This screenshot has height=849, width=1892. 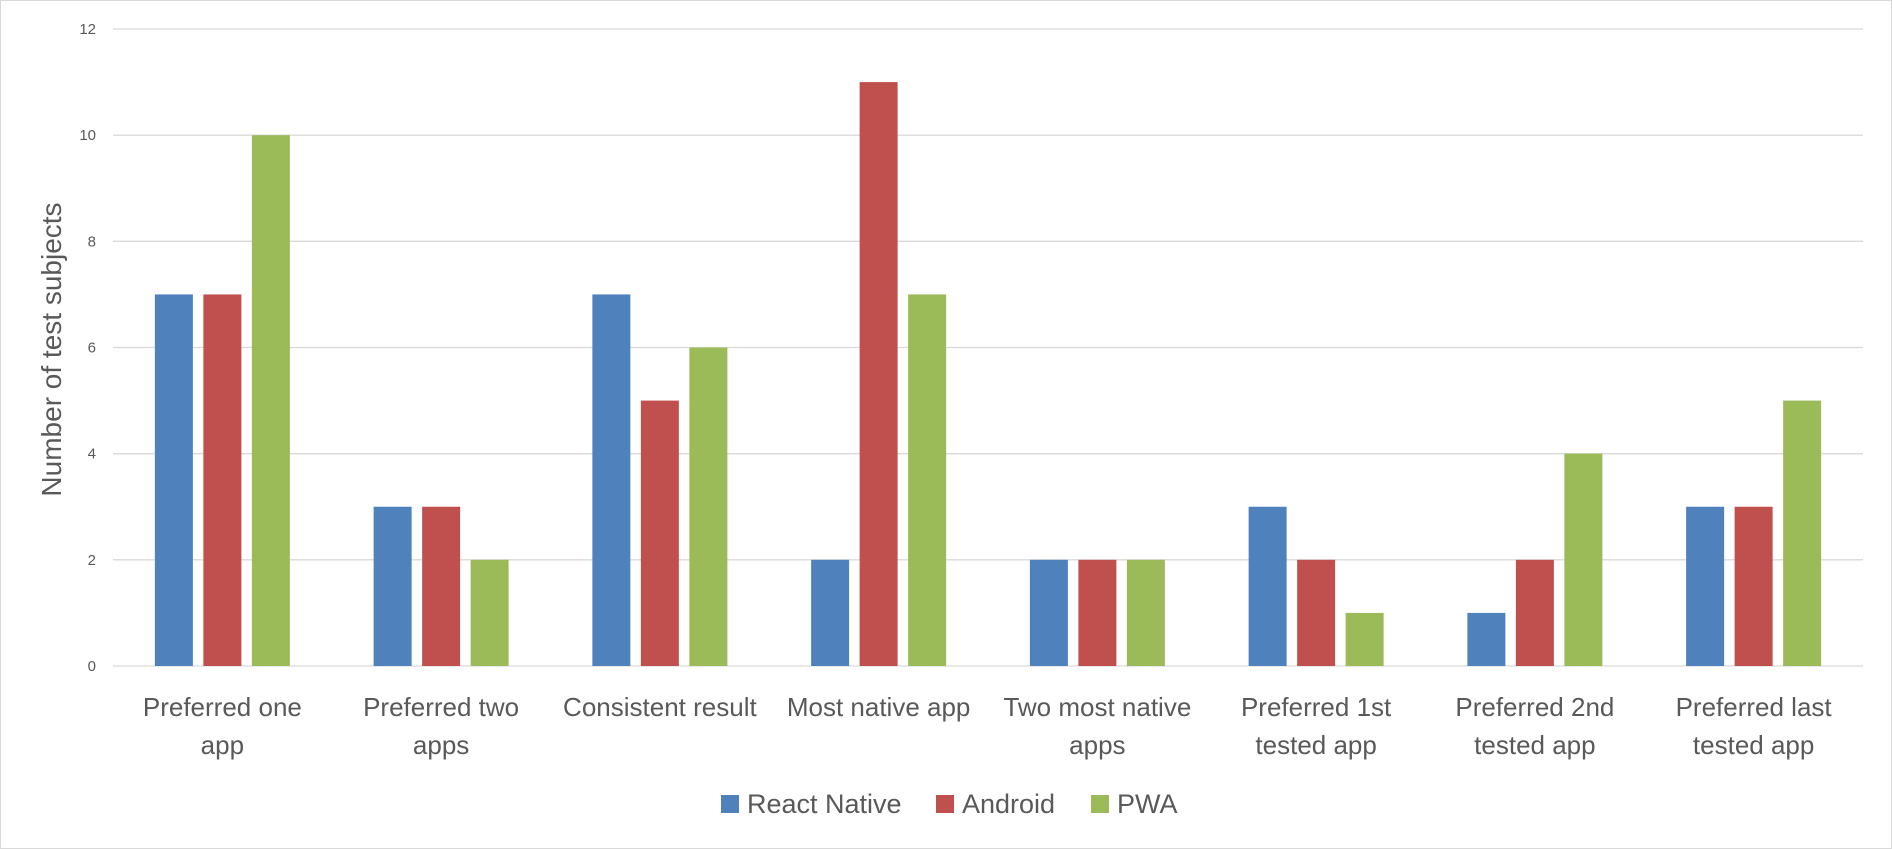 What do you see at coordinates (92, 560) in the screenshot?
I see `y-tick-label: 2` at bounding box center [92, 560].